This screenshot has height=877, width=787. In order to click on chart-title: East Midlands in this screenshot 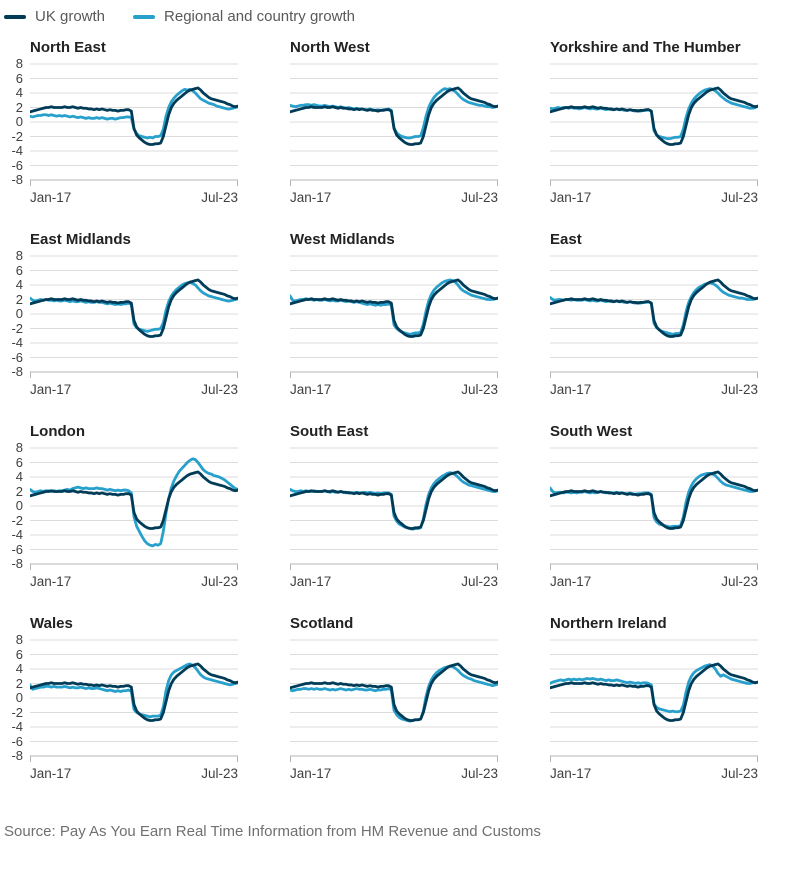, I will do `click(80, 239)`.